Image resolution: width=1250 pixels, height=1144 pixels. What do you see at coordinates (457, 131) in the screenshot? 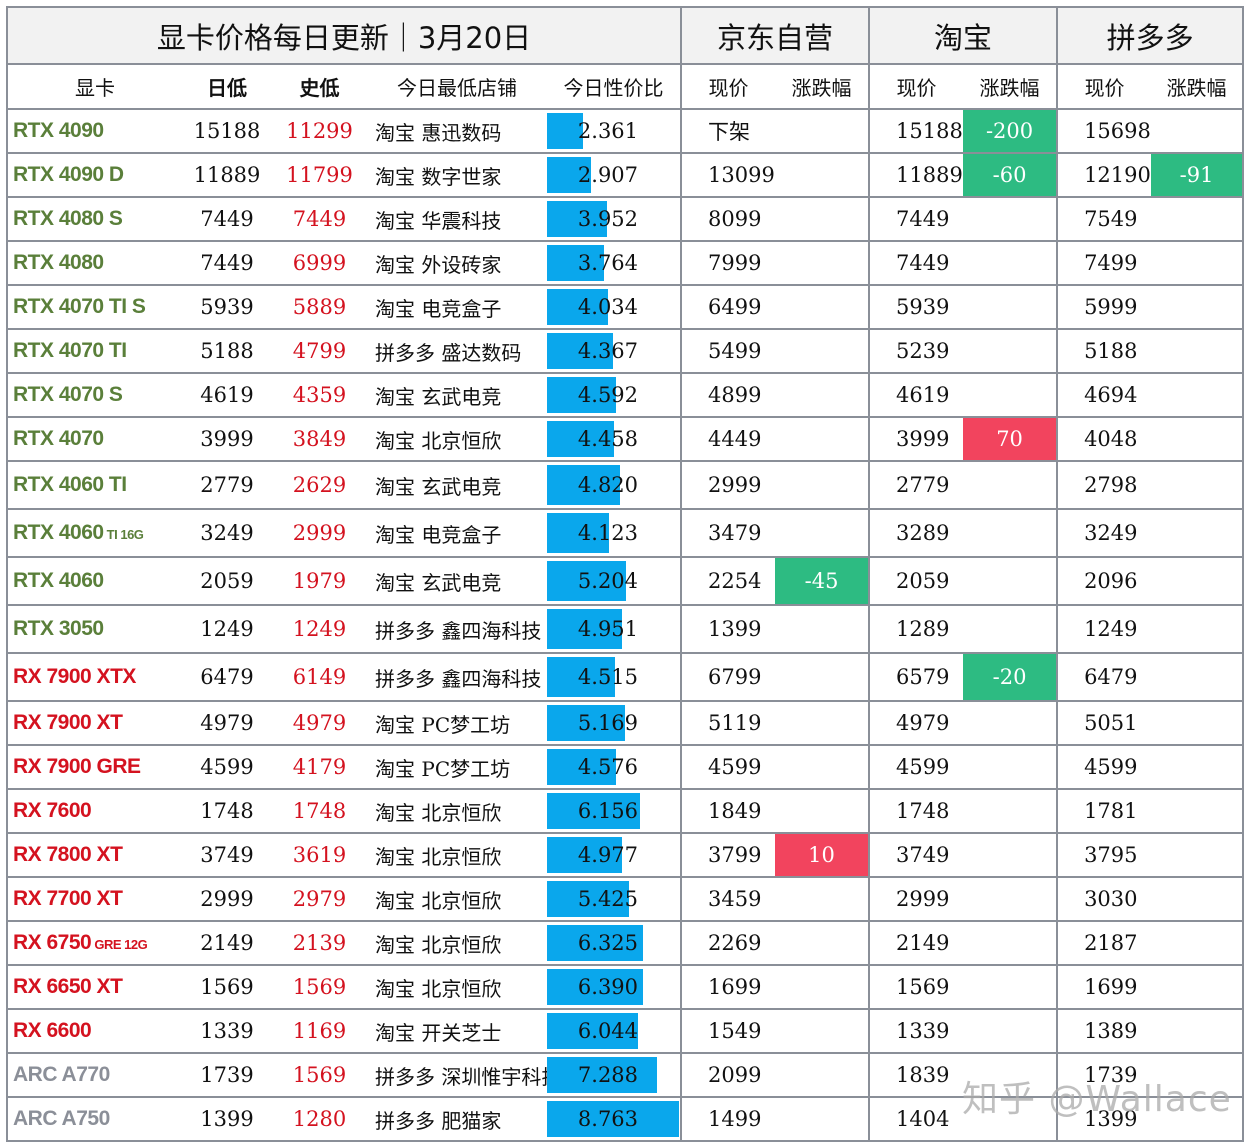
I see `lowest-shop: 淘宝 惠迅数码` at bounding box center [457, 131].